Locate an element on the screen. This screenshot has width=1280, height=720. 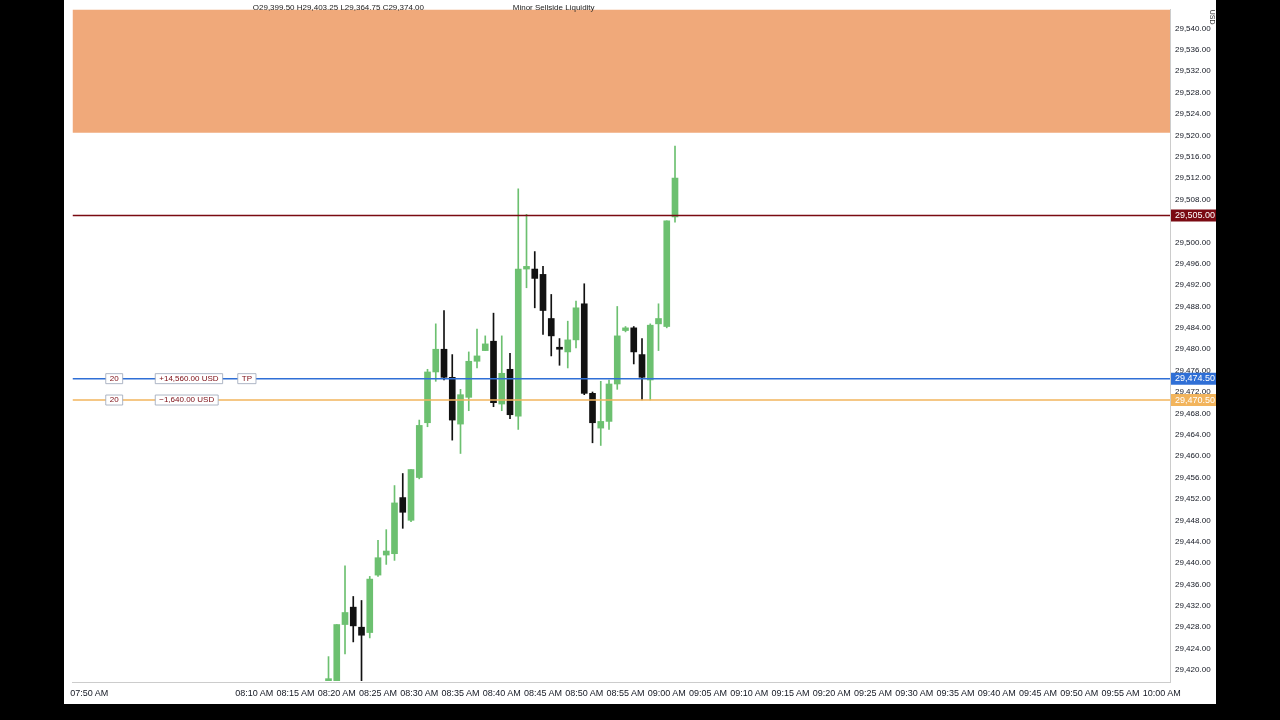
y-tick-label: 29,520.00 is located at coordinates (1193, 135).